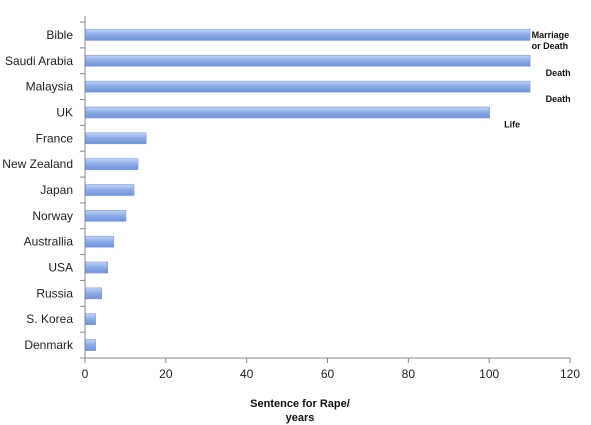 The image size is (591, 425). I want to click on x-tick-label: 40, so click(247, 374).